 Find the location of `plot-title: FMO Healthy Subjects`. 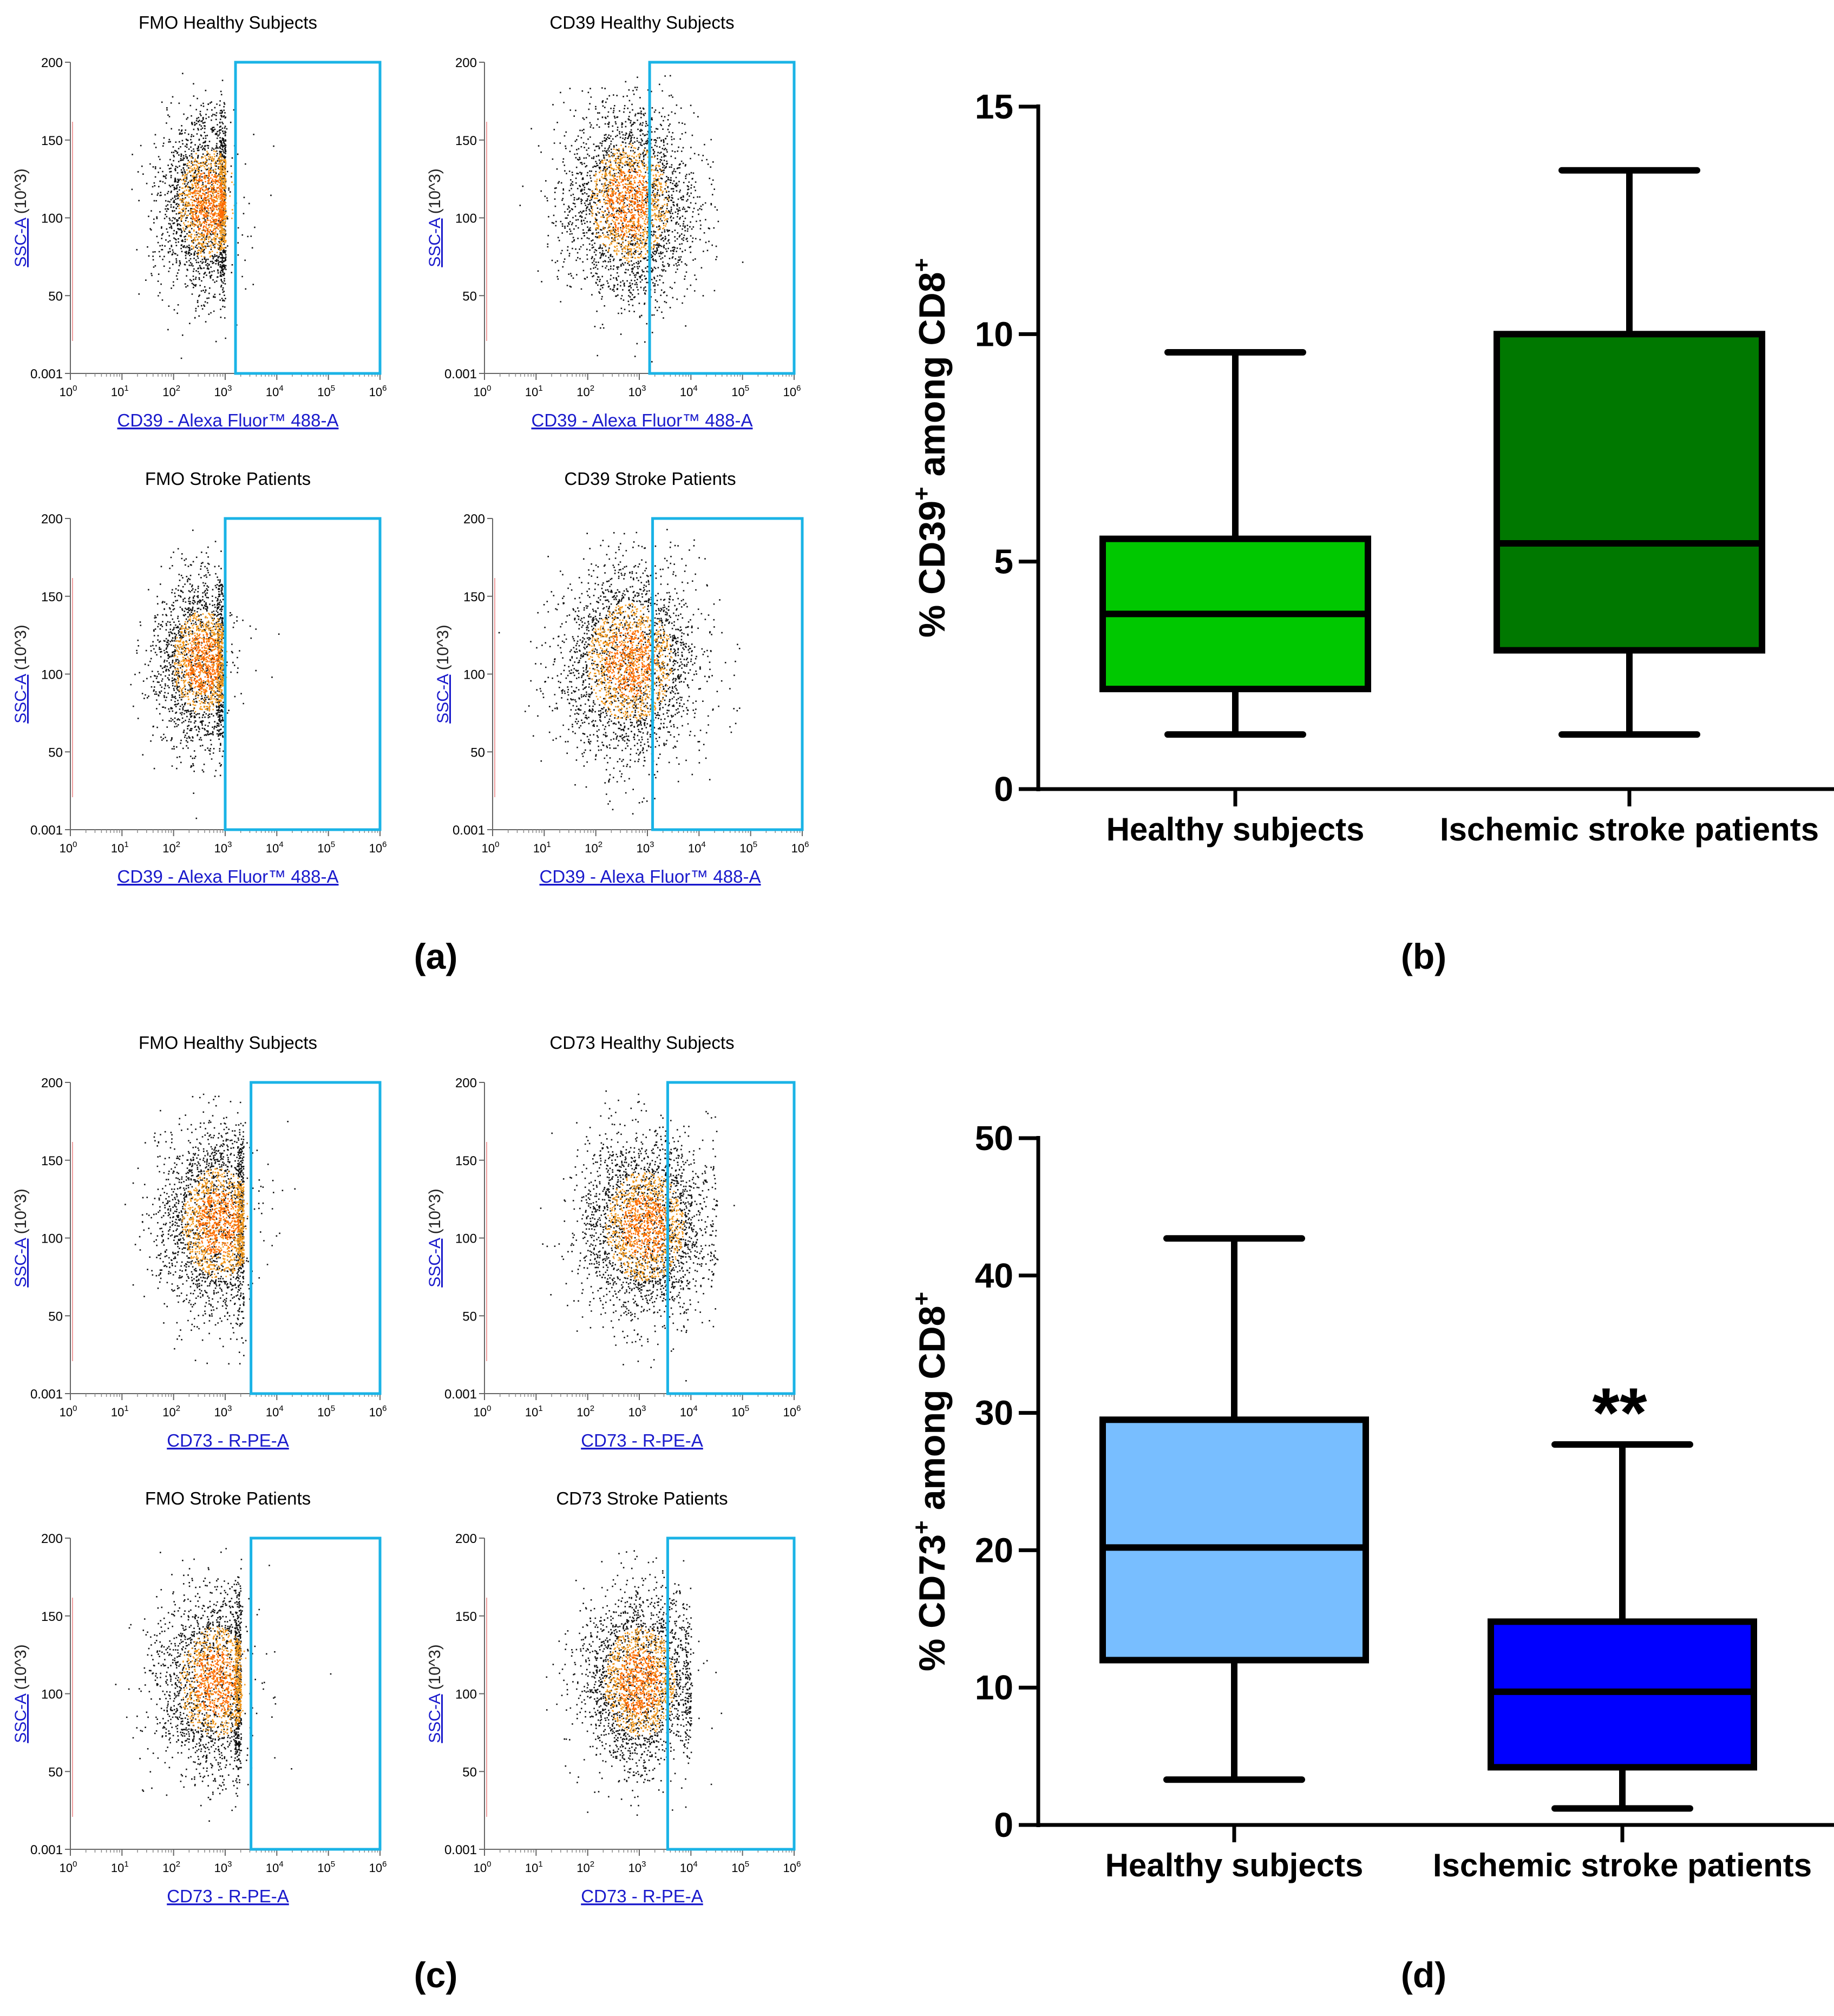

plot-title: FMO Healthy Subjects is located at coordinates (228, 1043).